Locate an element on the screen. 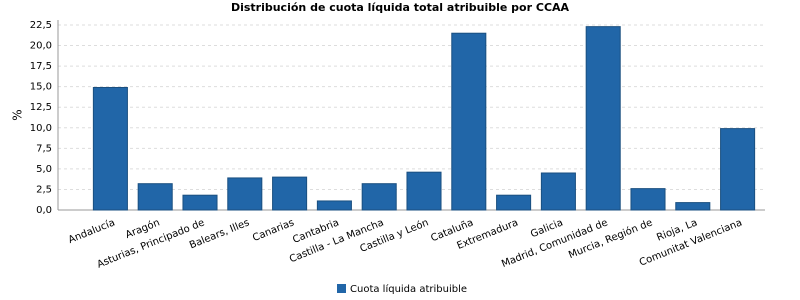 This screenshot has height=300, width=800. y-tick-label: 17,5 is located at coordinates (41, 66).